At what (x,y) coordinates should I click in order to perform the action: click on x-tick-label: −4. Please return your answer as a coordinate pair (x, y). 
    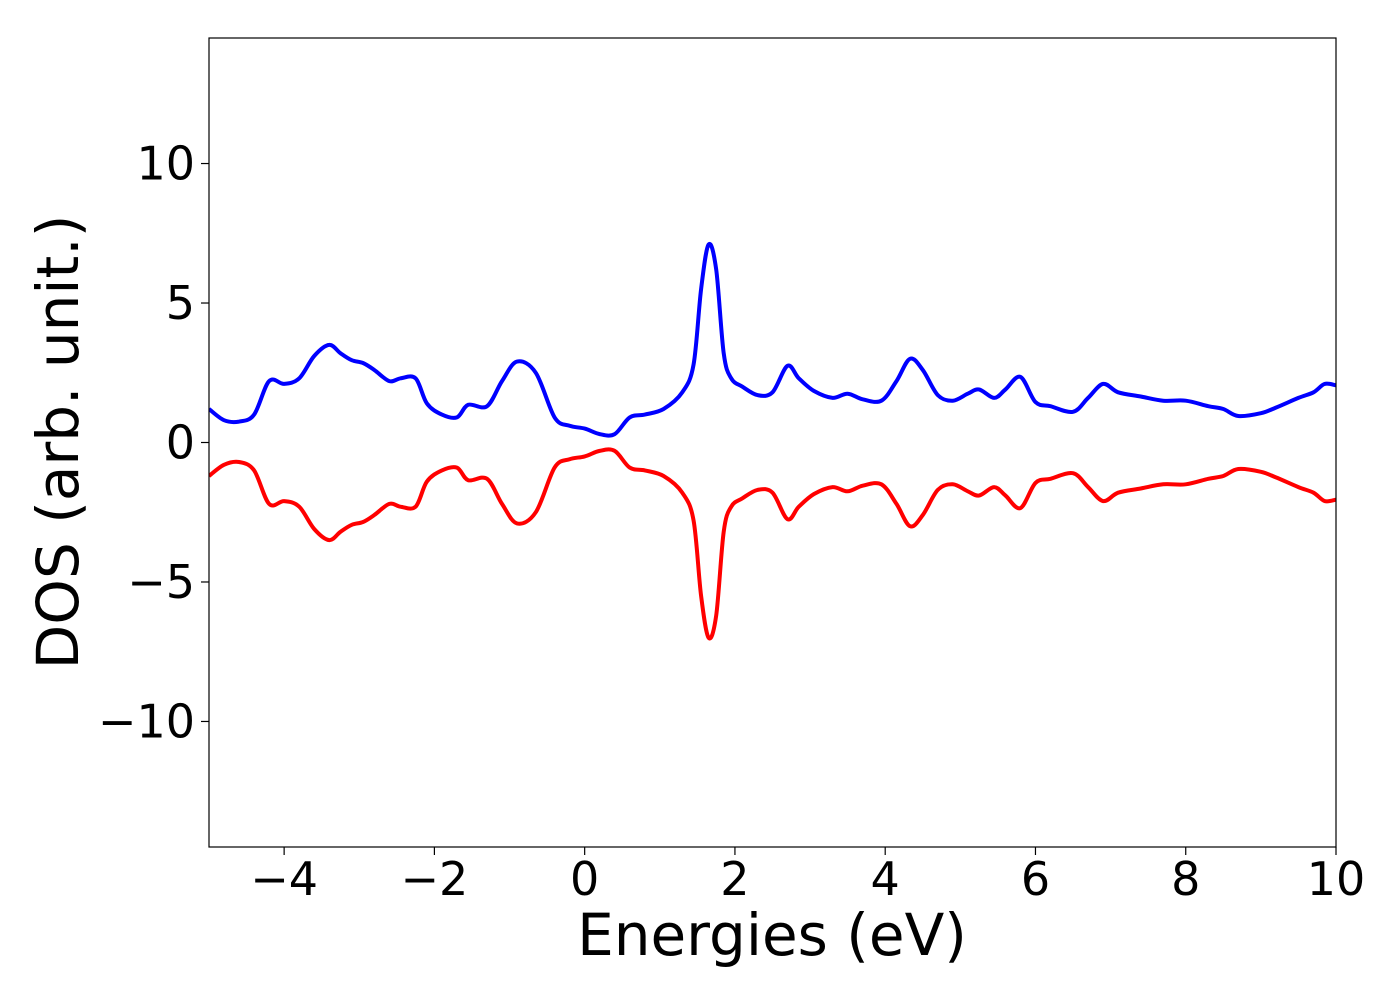
    Looking at the image, I should click on (284, 879).